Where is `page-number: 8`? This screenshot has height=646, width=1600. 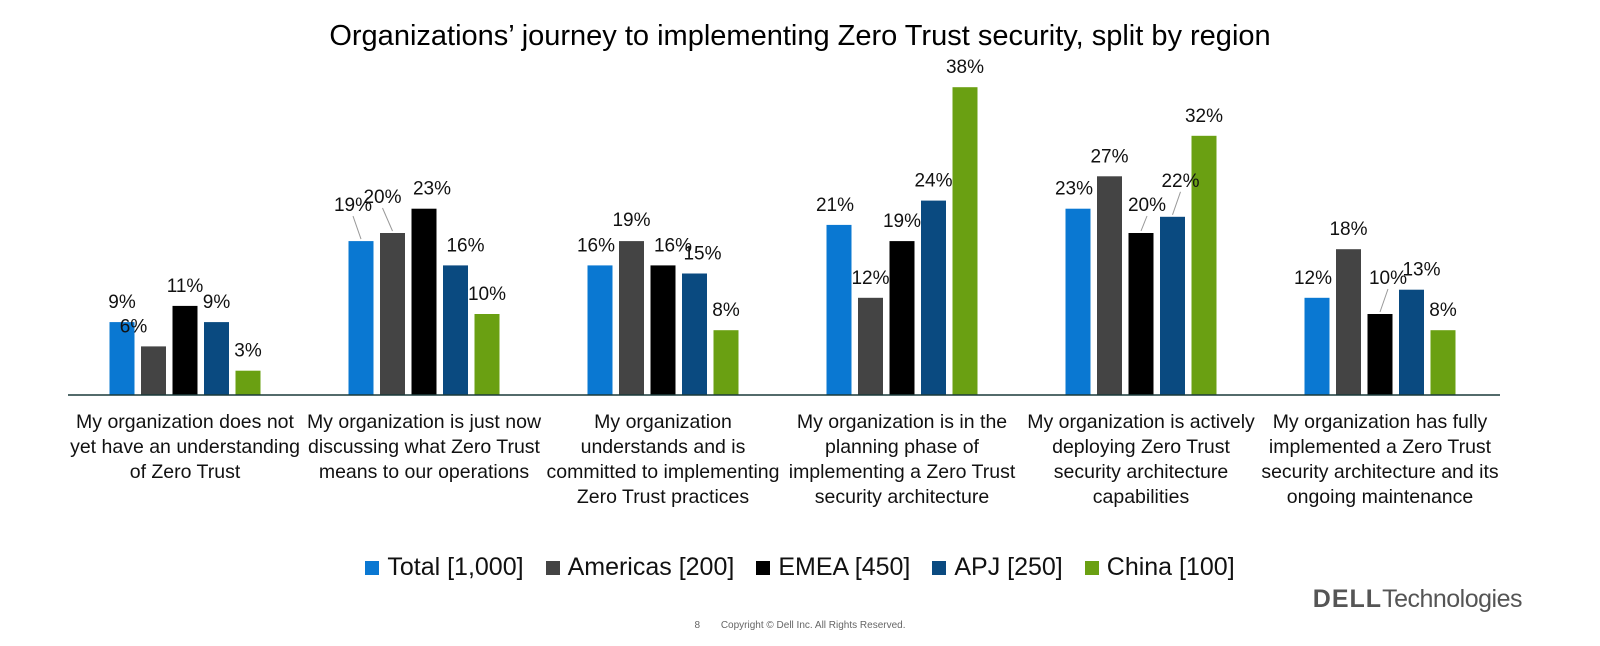 page-number: 8 is located at coordinates (697, 625).